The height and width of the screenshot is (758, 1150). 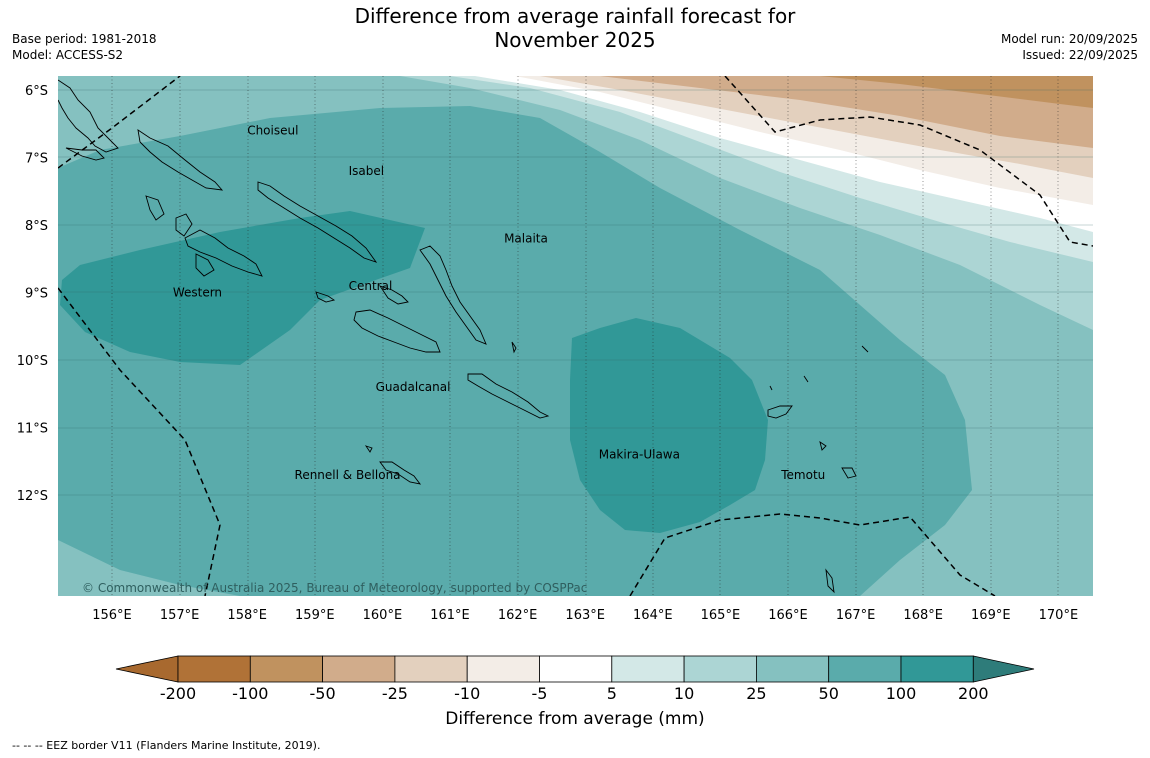 What do you see at coordinates (178, 693) in the screenshot?
I see `colorbar-tick-label: -200` at bounding box center [178, 693].